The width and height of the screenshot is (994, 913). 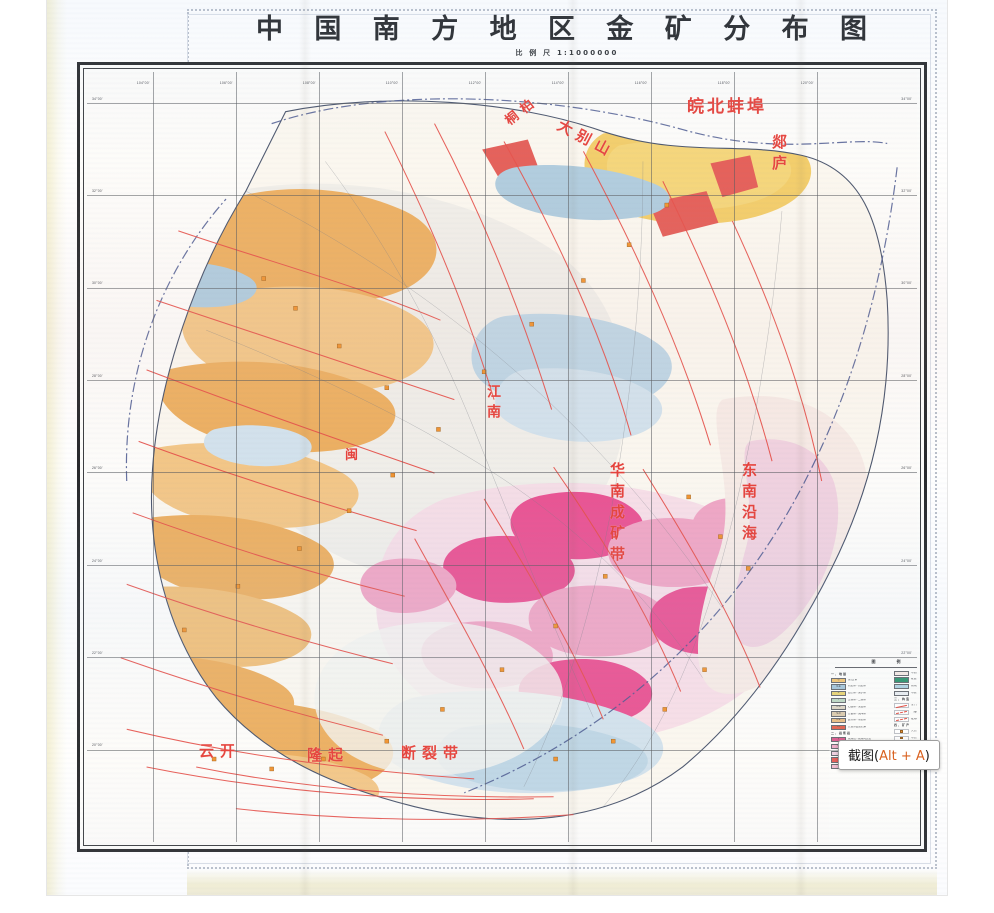 I want to click on paper-bottom-edge, so click(x=562, y=882).